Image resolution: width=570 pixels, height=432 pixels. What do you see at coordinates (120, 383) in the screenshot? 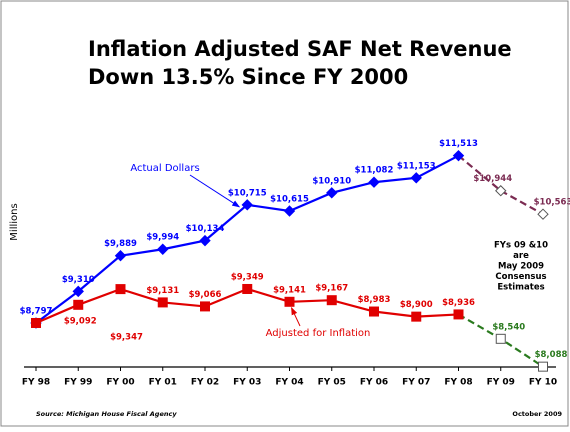
I see `x-tick-label: FY 00` at bounding box center [120, 383].